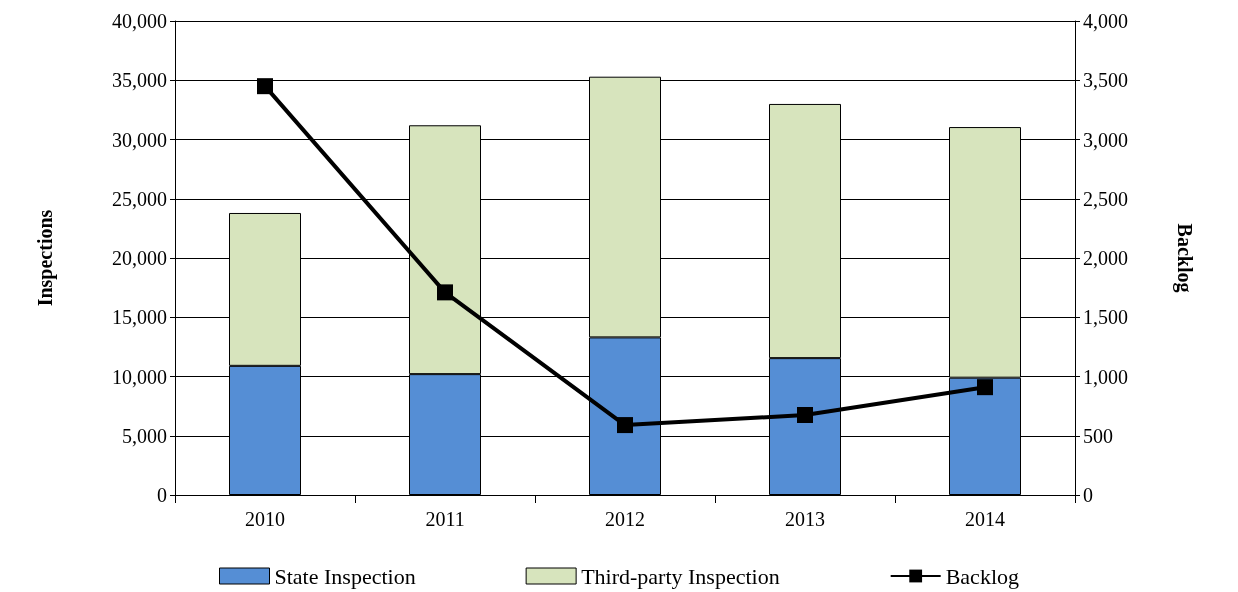  Describe the element at coordinates (139, 139) in the screenshot. I see `y-tick-label: 30,000` at that location.